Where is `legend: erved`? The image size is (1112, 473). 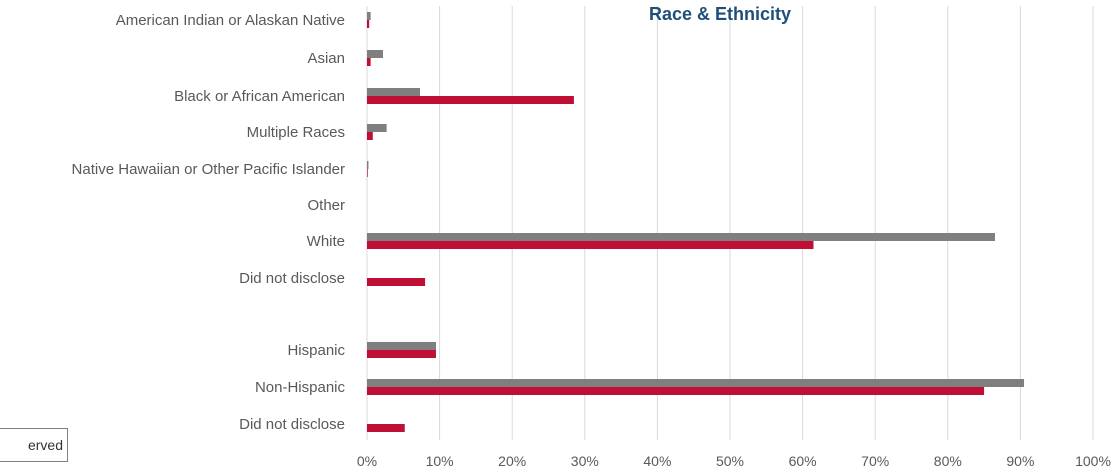 legend: erved is located at coordinates (34, 445).